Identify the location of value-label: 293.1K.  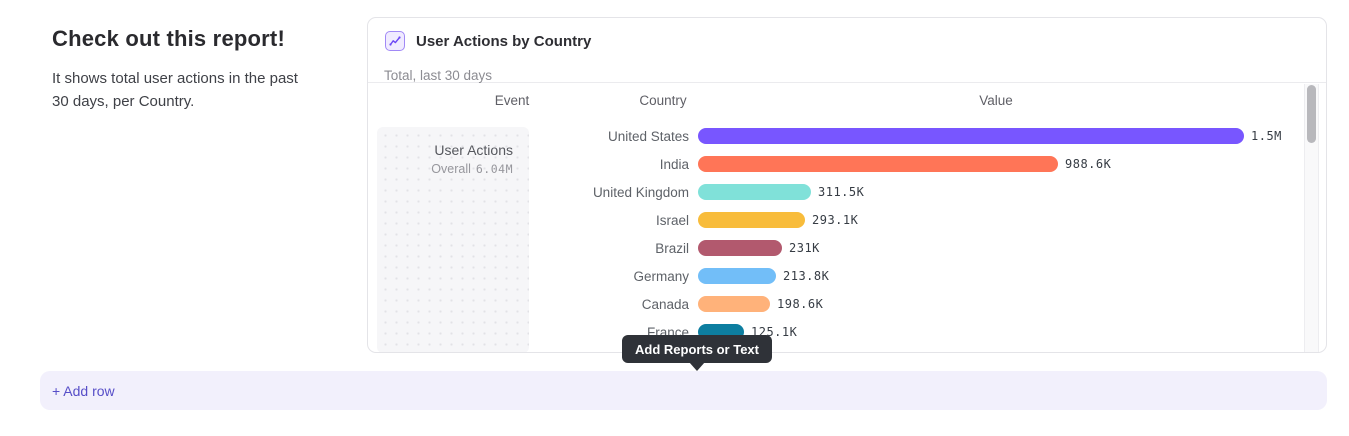
(835, 220).